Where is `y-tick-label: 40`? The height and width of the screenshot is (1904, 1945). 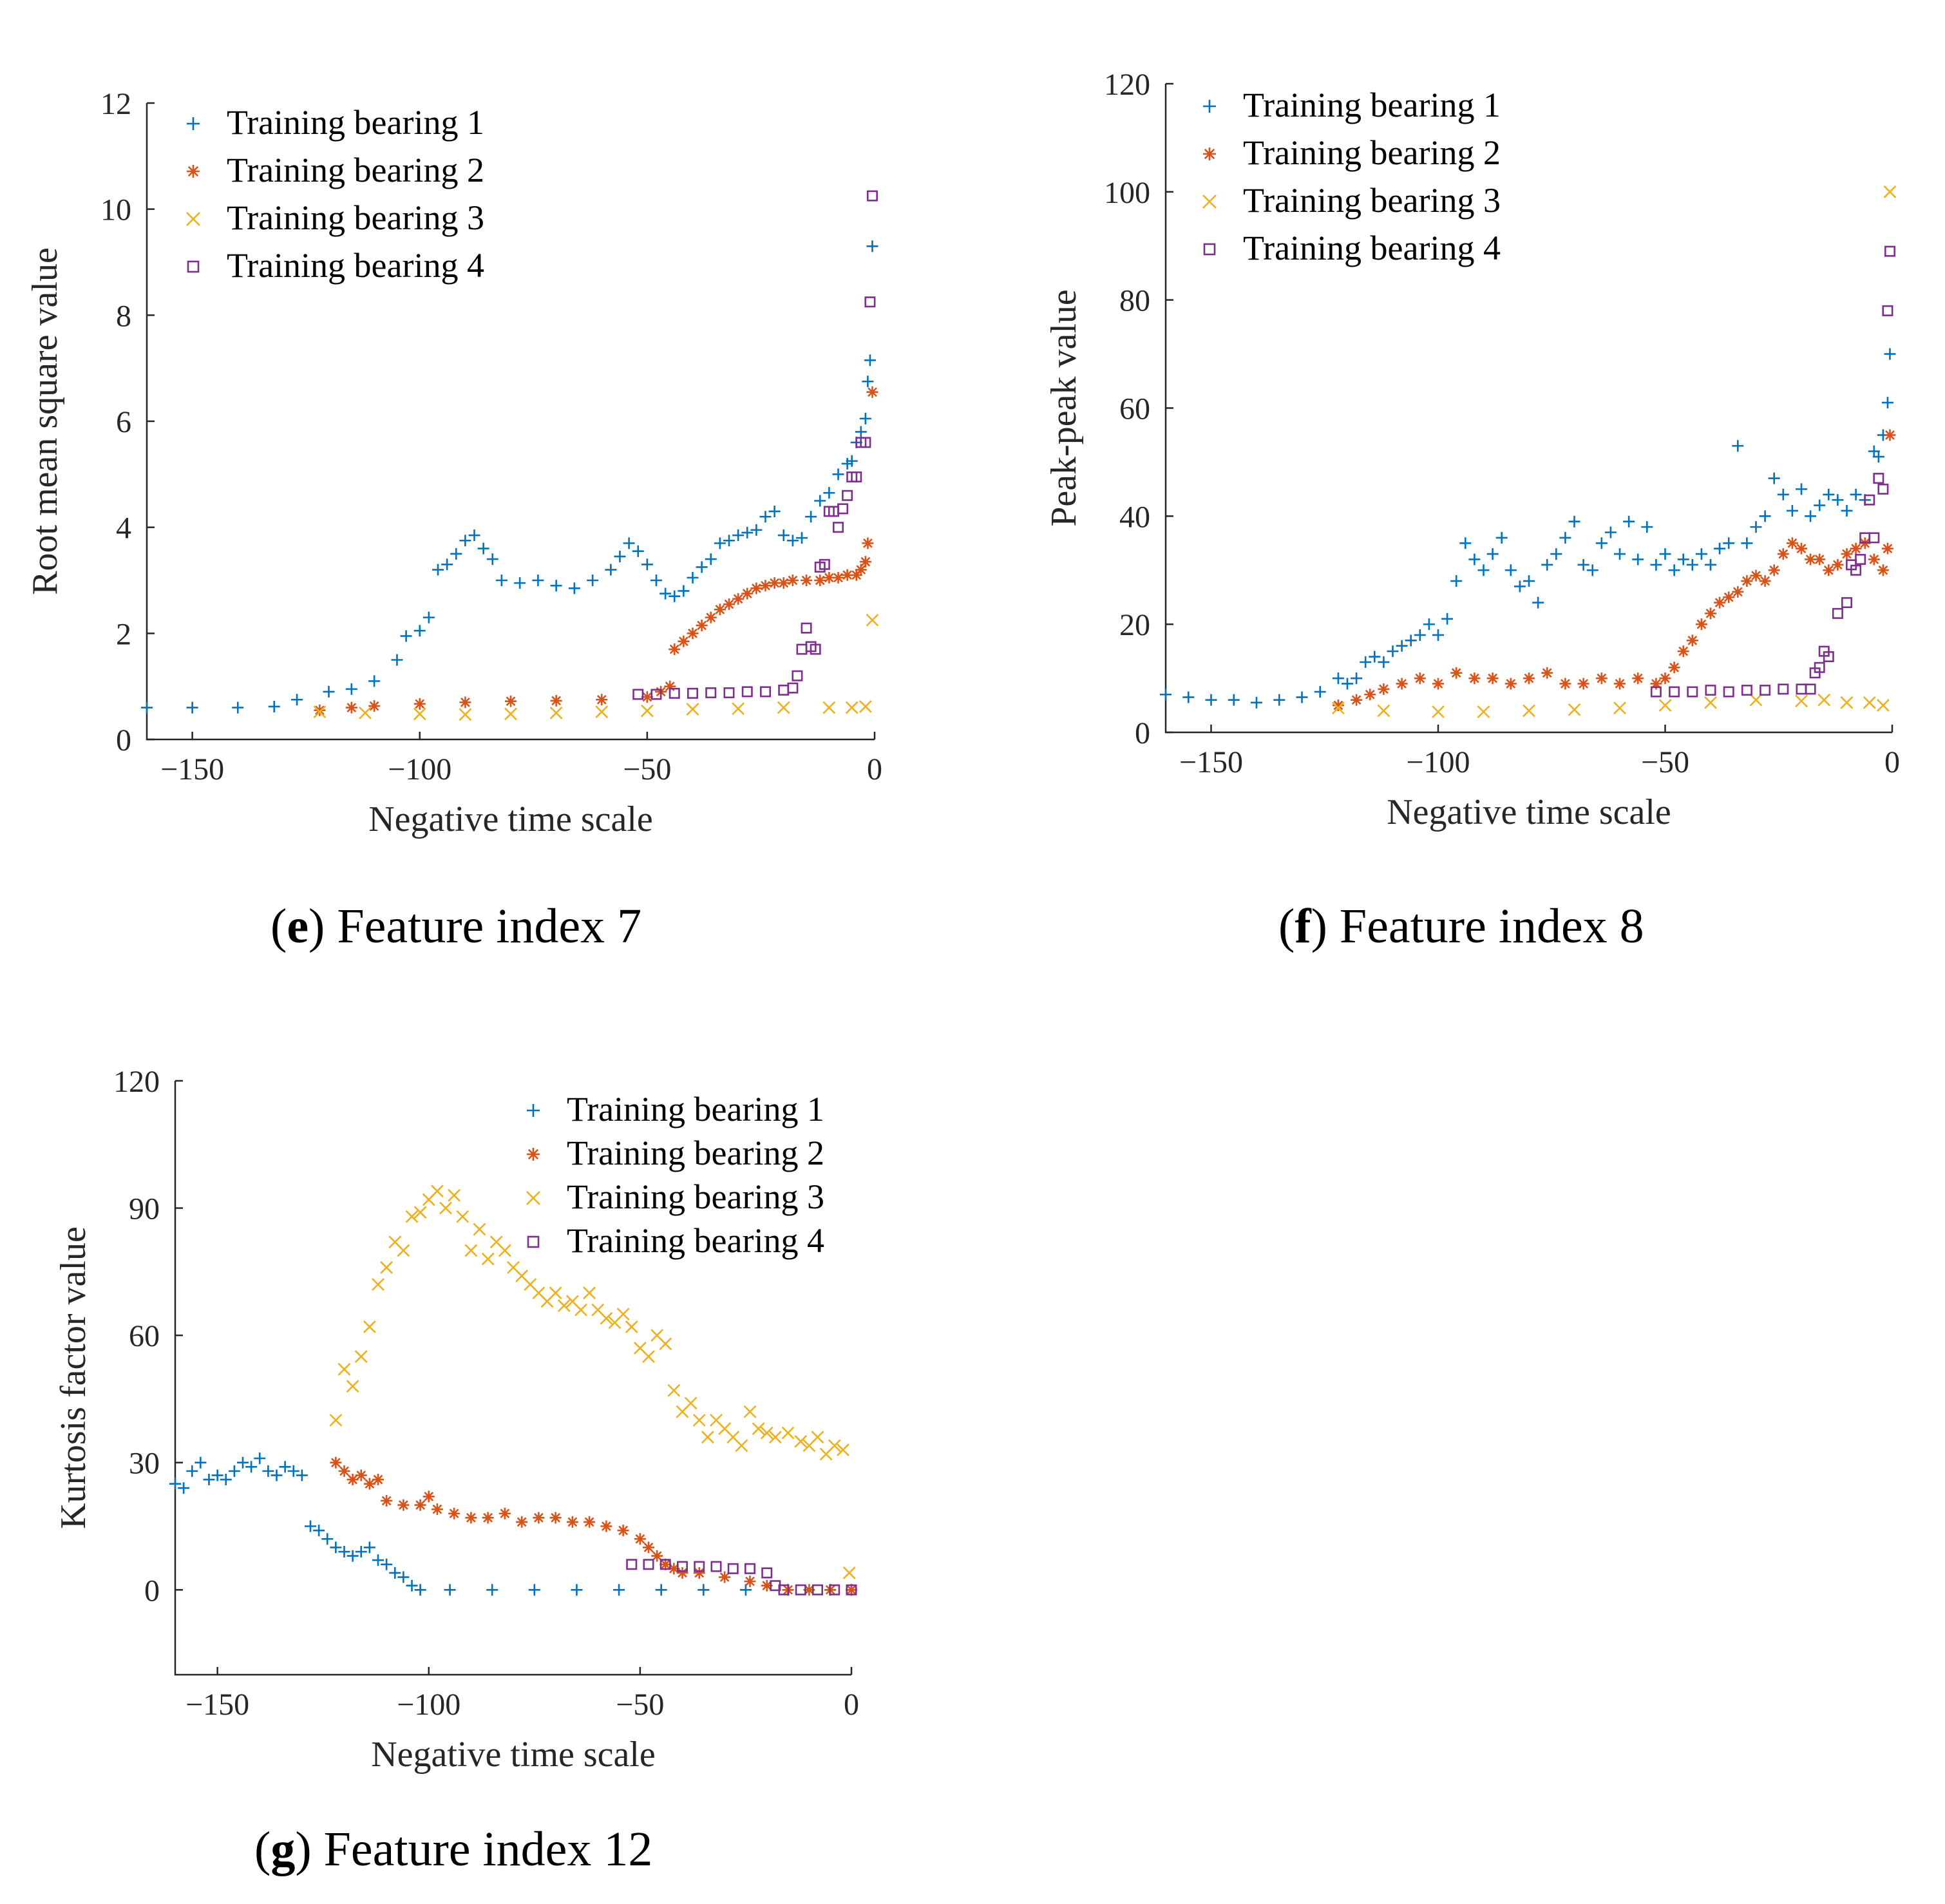 y-tick-label: 40 is located at coordinates (1134, 517).